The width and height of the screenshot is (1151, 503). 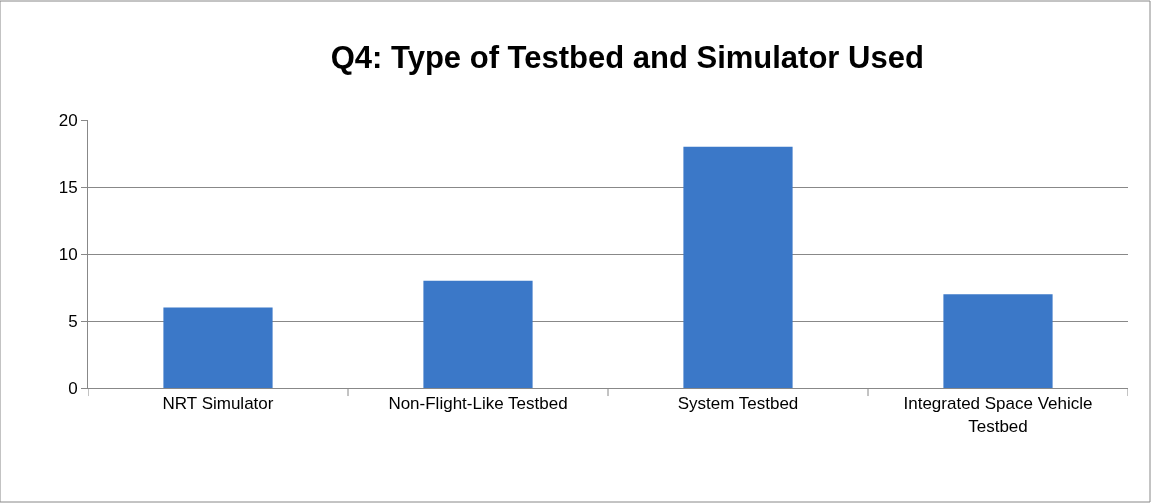 What do you see at coordinates (738, 404) in the screenshot?
I see `x-tick-label: System Testbed` at bounding box center [738, 404].